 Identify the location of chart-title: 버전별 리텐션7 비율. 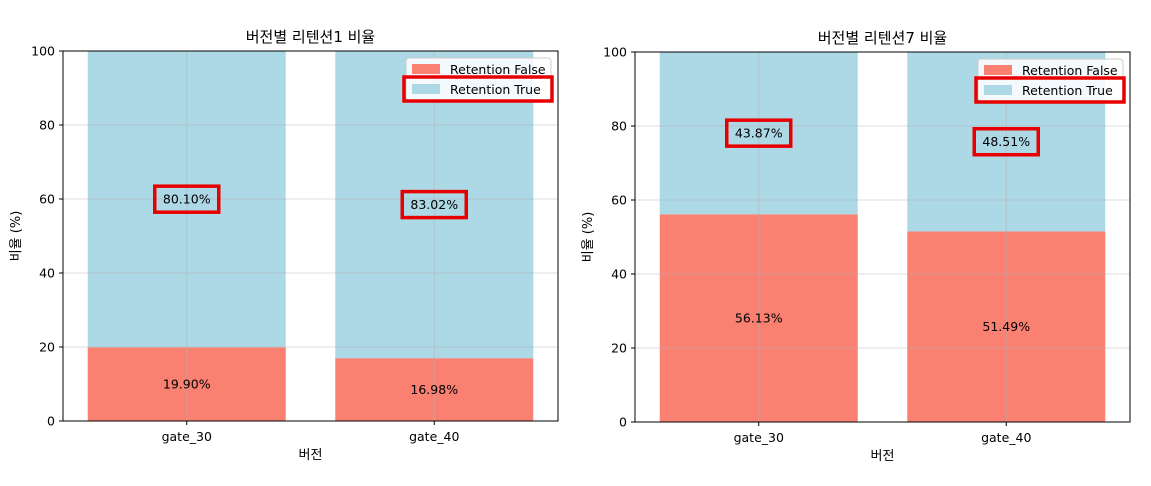
(882, 38).